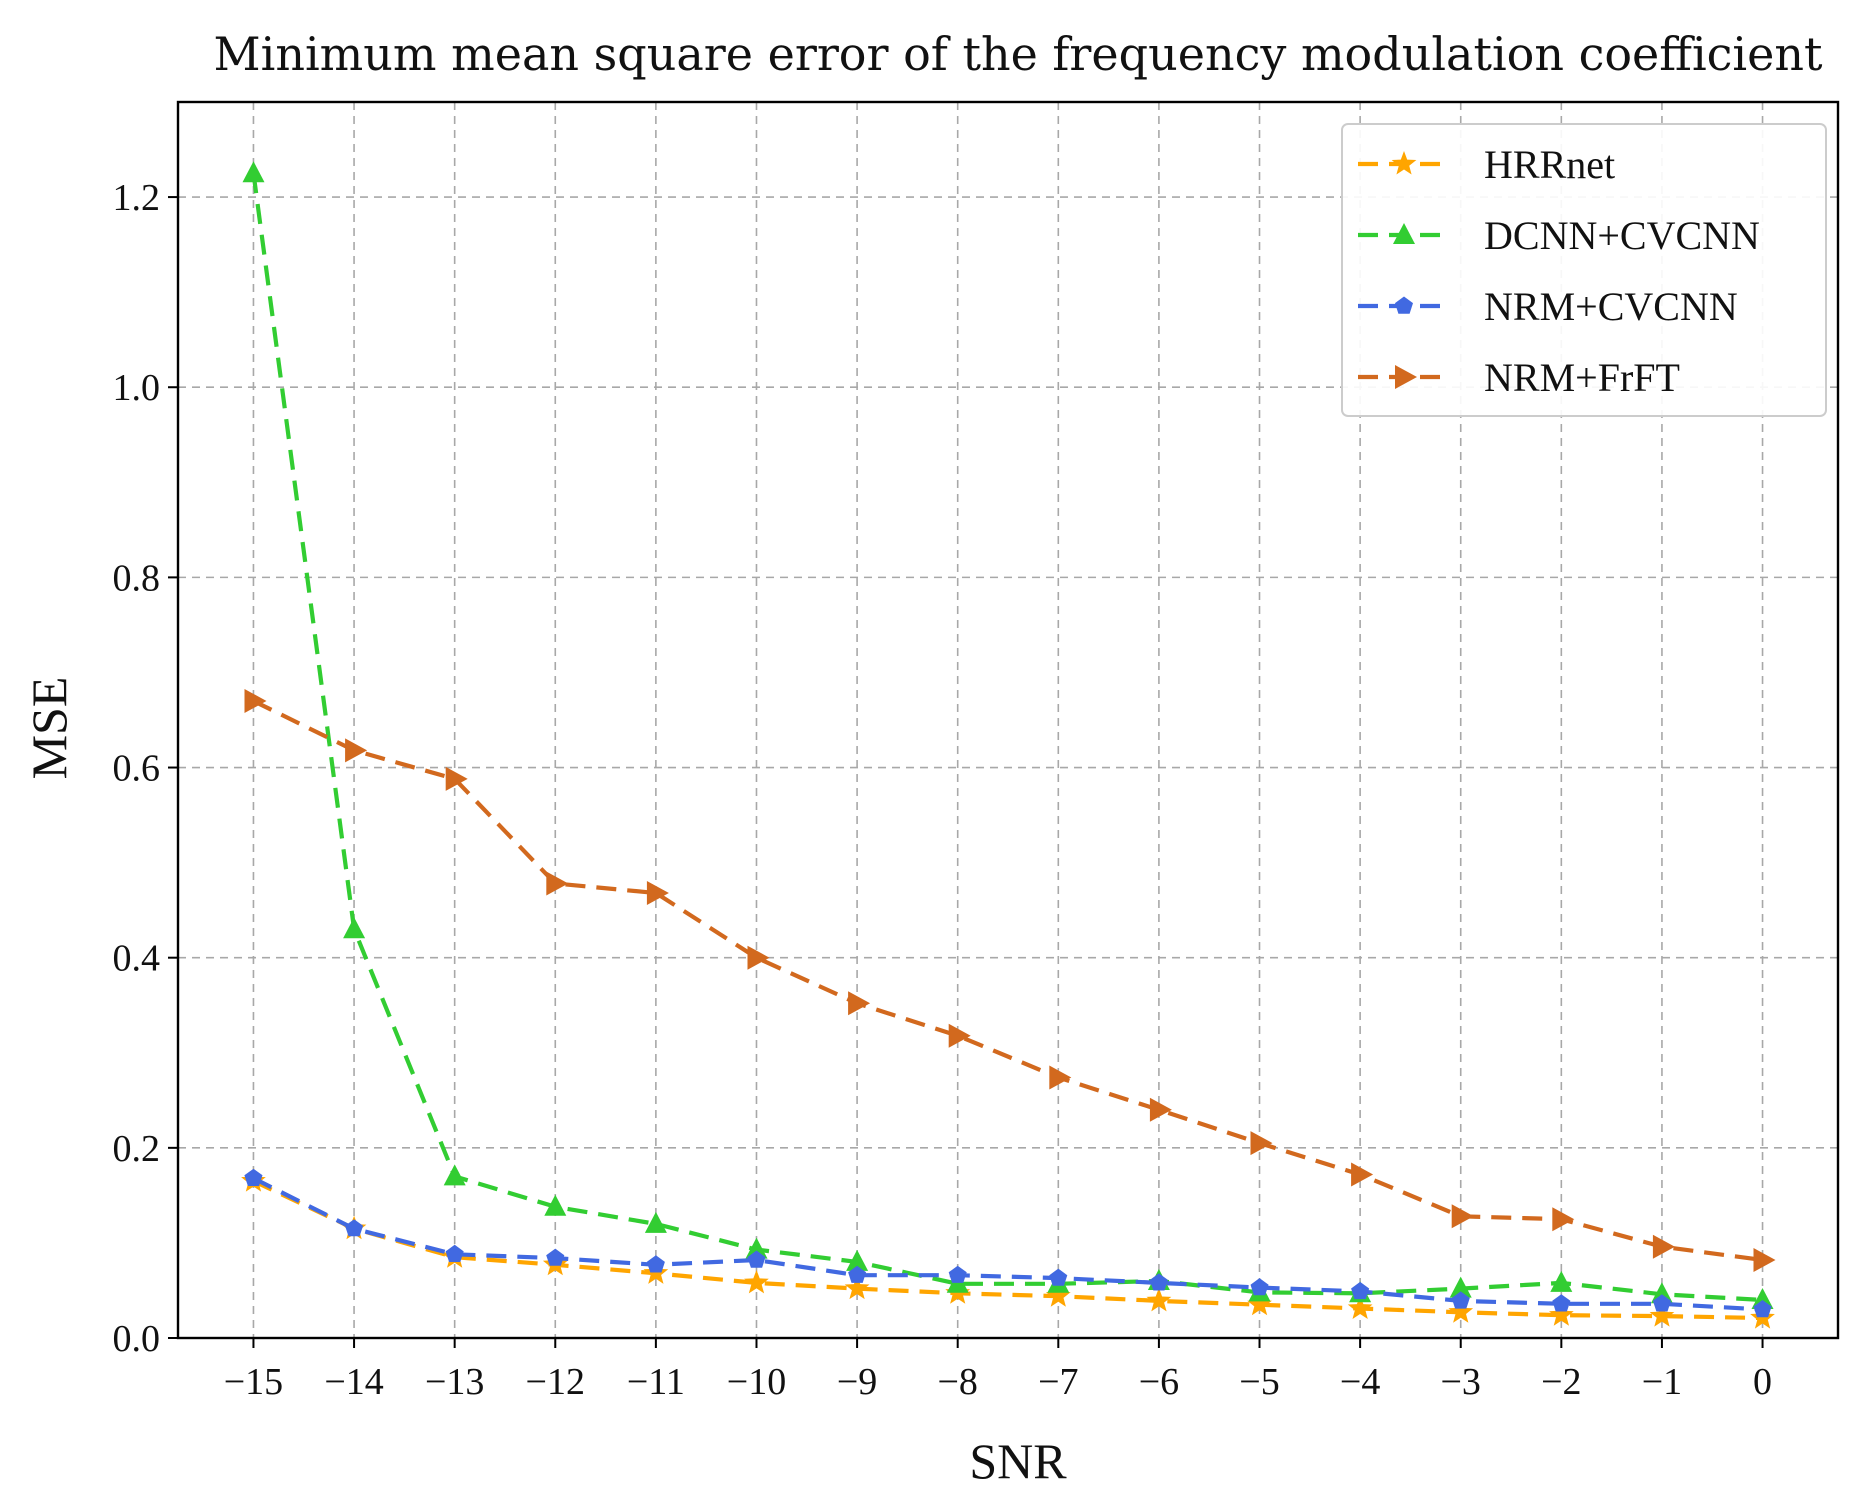 The image size is (1868, 1493). I want to click on series-line-hrrnet, so click(1007, 1250).